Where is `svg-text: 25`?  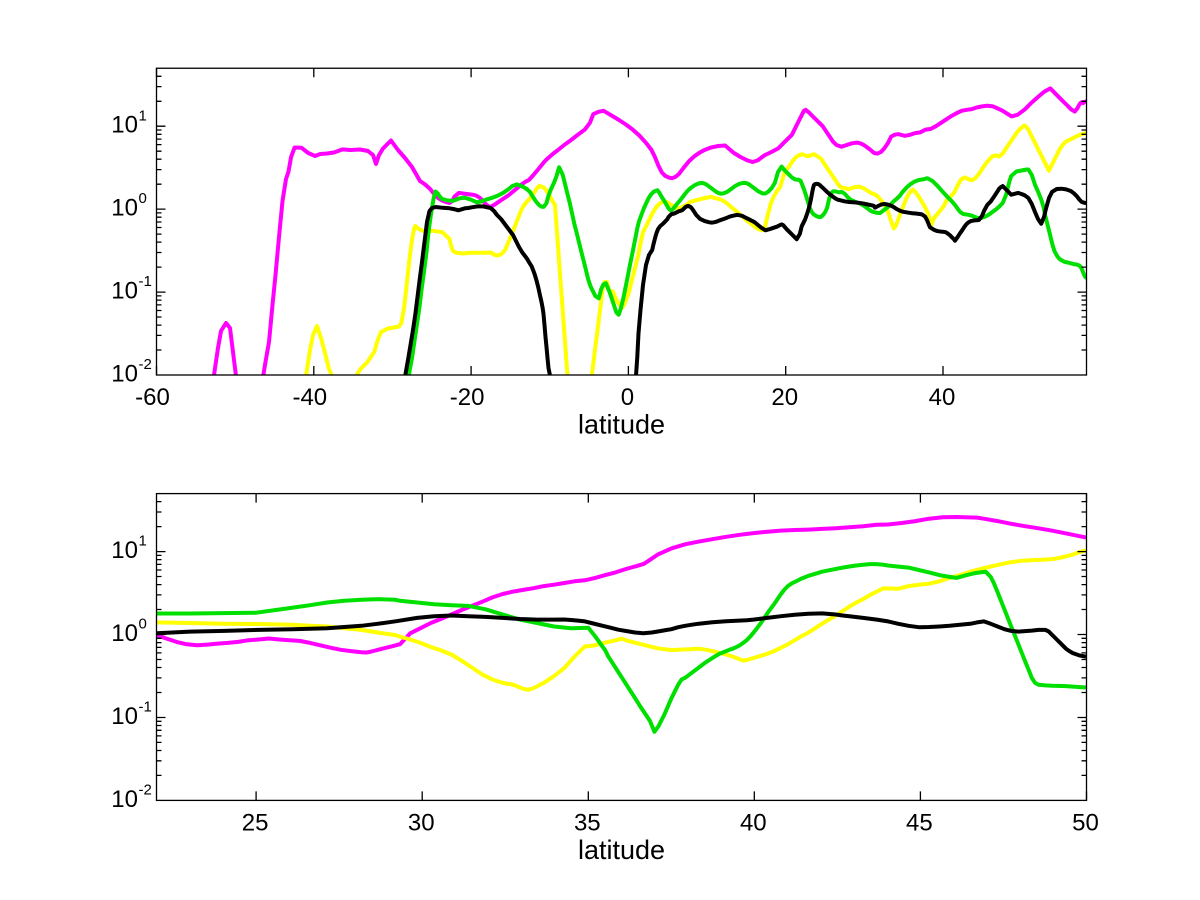
svg-text: 25 is located at coordinates (255, 823).